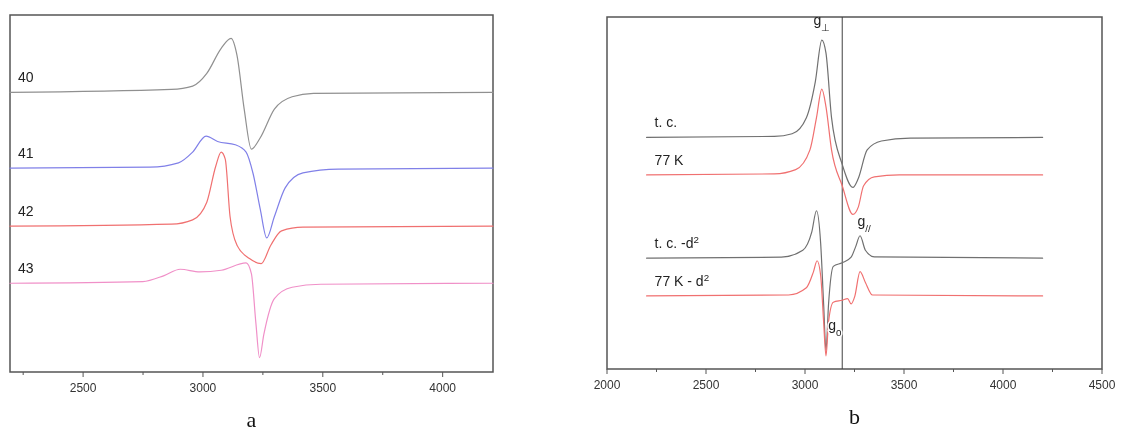 The width and height of the screenshot is (1121, 439). What do you see at coordinates (26, 268) in the screenshot?
I see `series-label: 43` at bounding box center [26, 268].